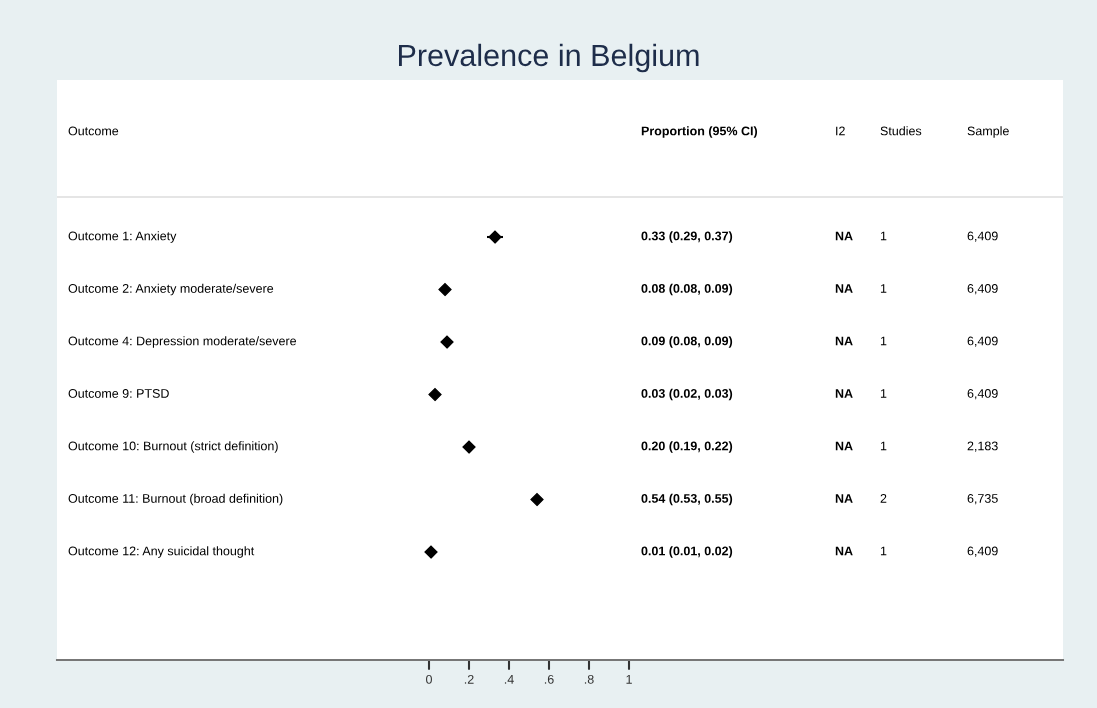 The width and height of the screenshot is (1097, 708). Describe the element at coordinates (173, 447) in the screenshot. I see `y-tick-label: Outcome 10: Burnout (strict definition)` at that location.